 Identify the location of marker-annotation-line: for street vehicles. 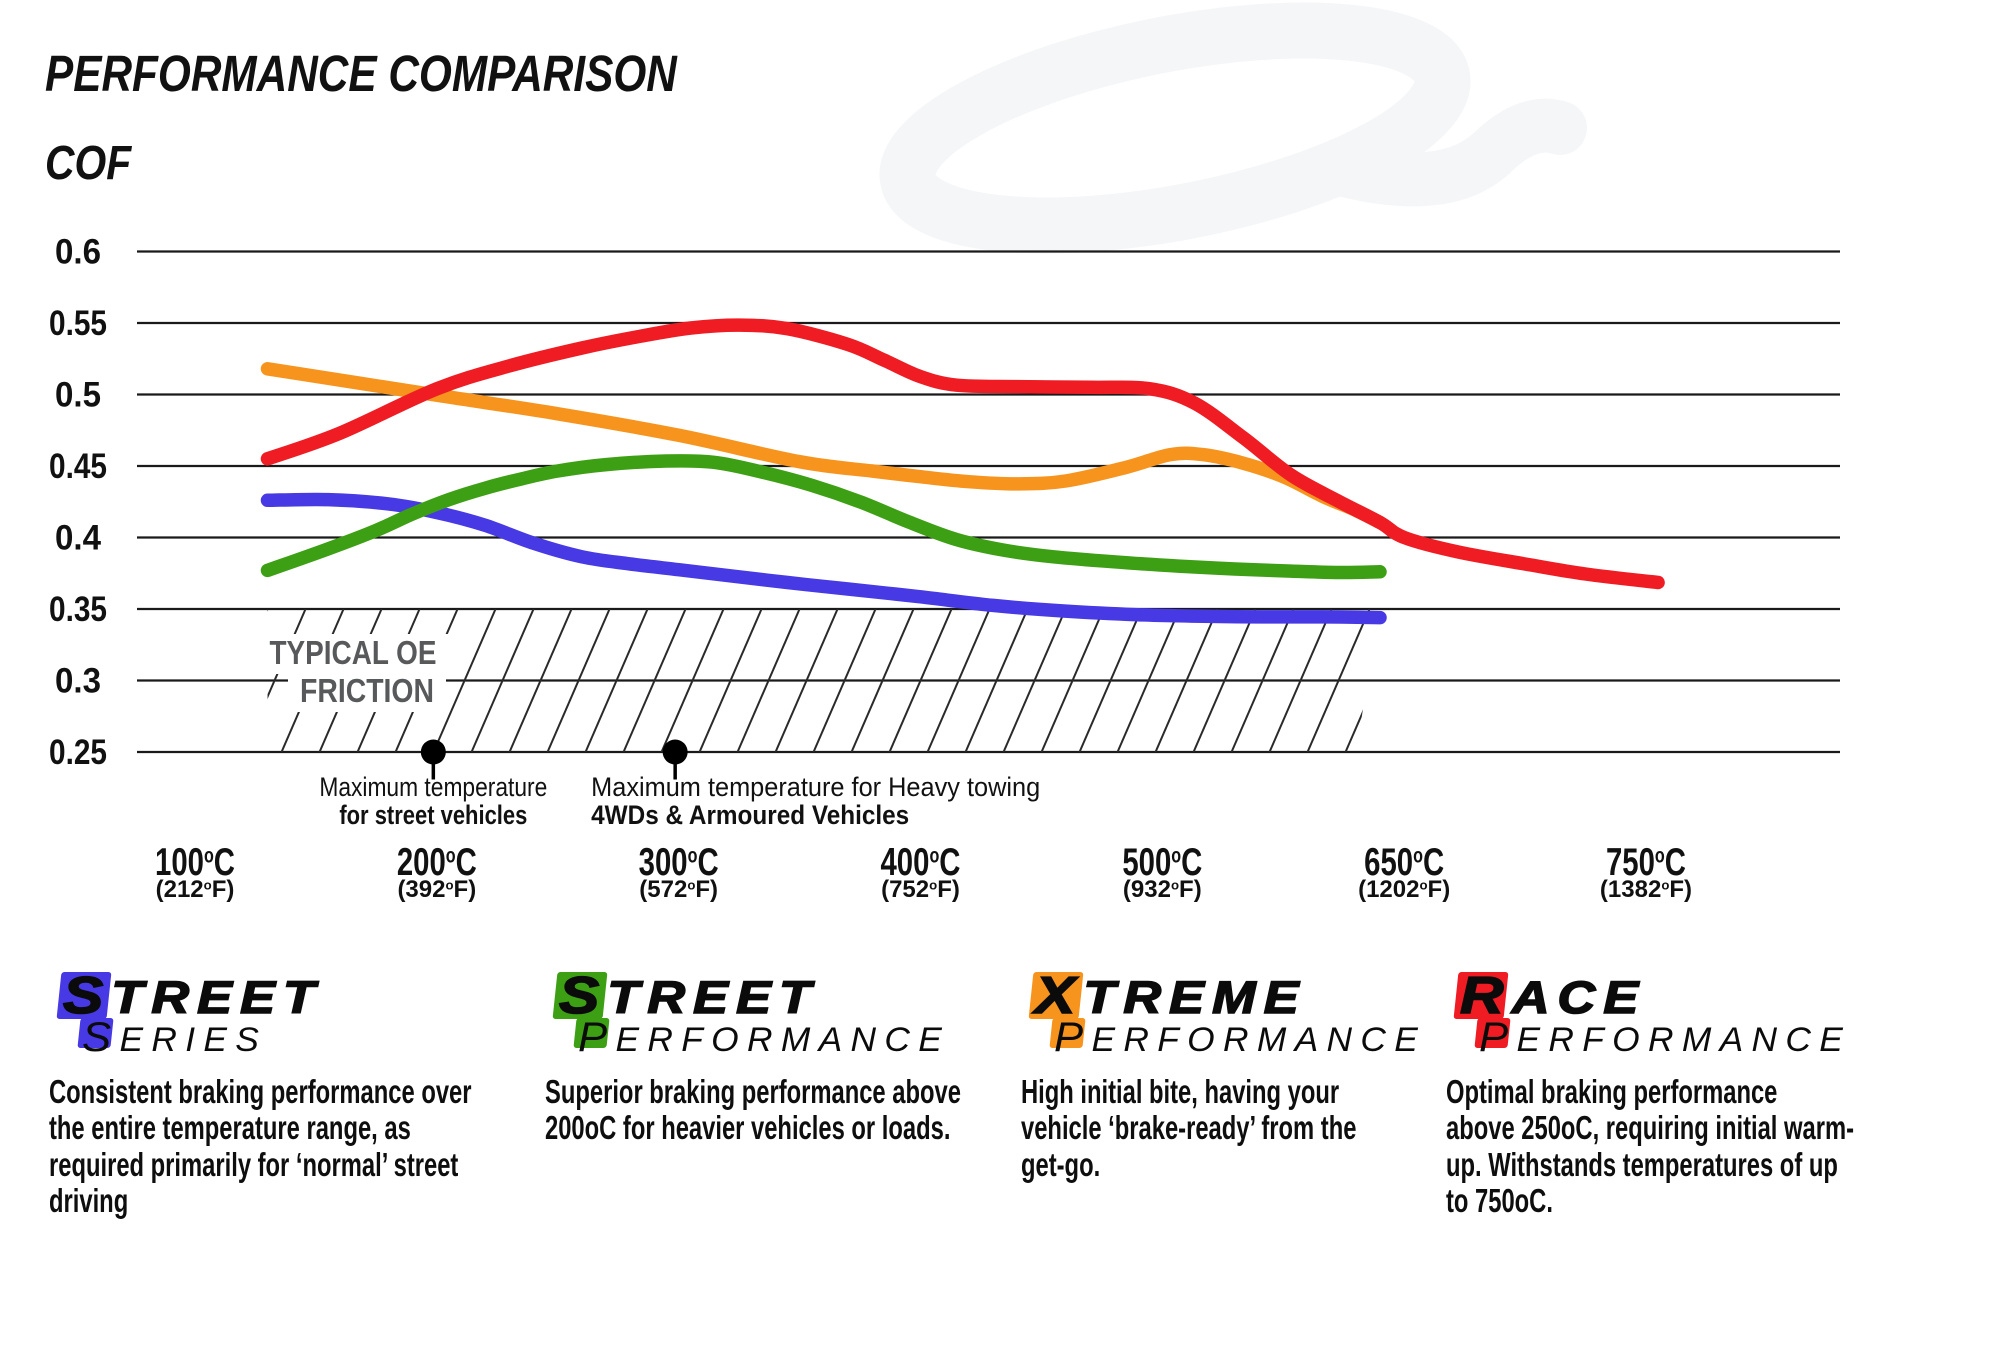
(433, 815).